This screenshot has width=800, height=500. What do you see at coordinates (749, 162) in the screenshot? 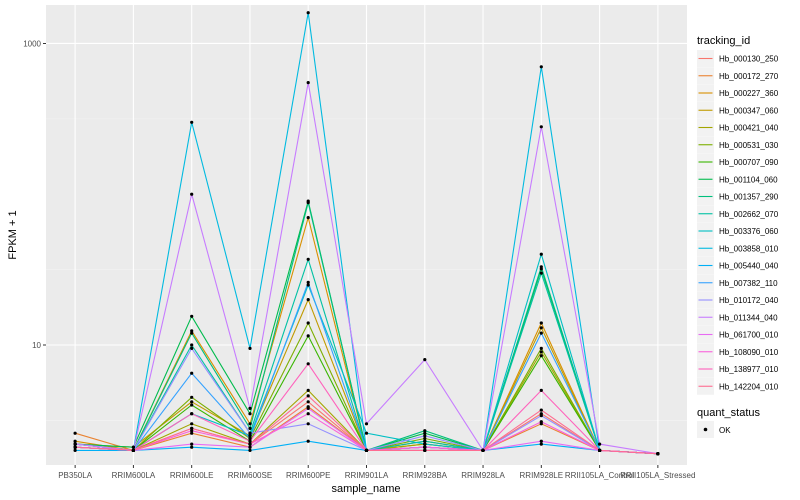
I see `legend-label: Hb_000707_090` at bounding box center [749, 162].